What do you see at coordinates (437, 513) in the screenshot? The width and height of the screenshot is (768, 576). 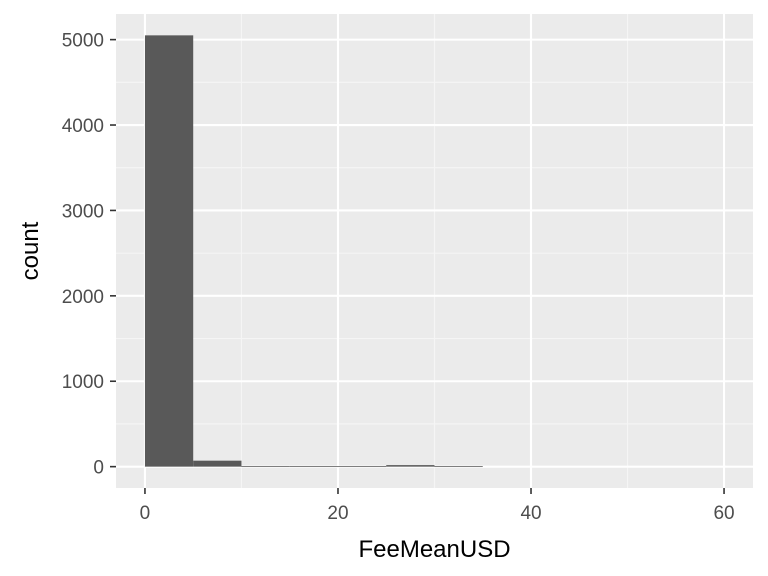 I see `x-tick-labels: 0 20 40 60` at bounding box center [437, 513].